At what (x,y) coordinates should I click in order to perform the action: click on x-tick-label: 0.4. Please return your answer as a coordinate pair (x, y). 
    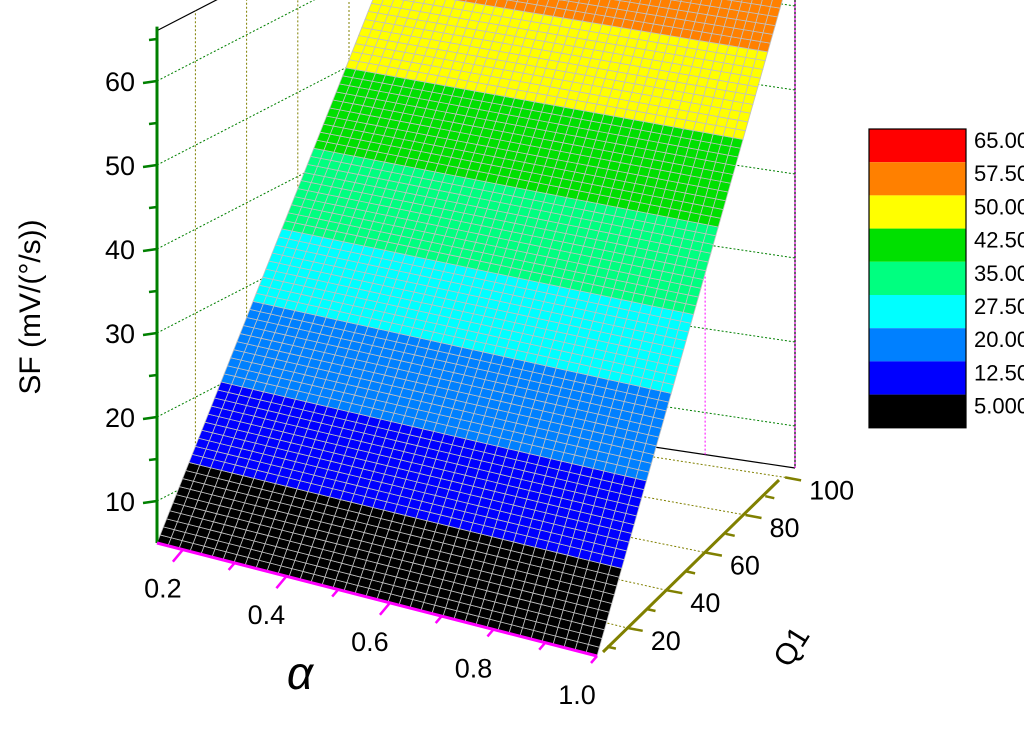
    Looking at the image, I should click on (267, 615).